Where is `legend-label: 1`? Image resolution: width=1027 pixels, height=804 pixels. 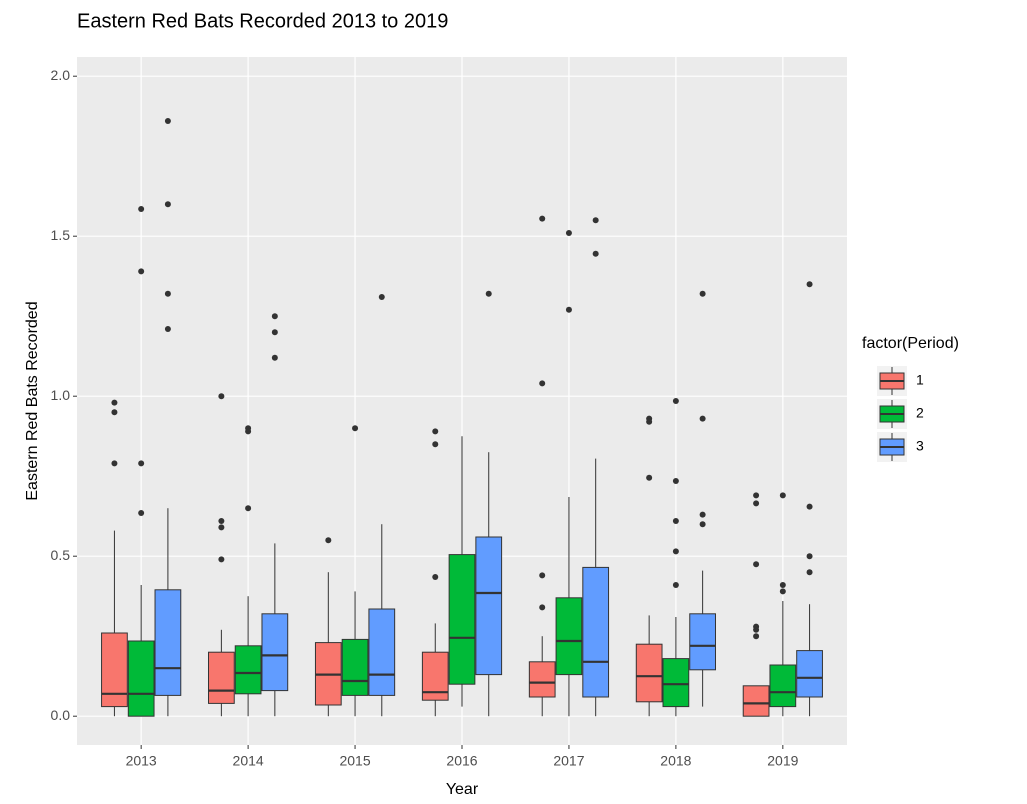
legend-label: 1 is located at coordinates (920, 380).